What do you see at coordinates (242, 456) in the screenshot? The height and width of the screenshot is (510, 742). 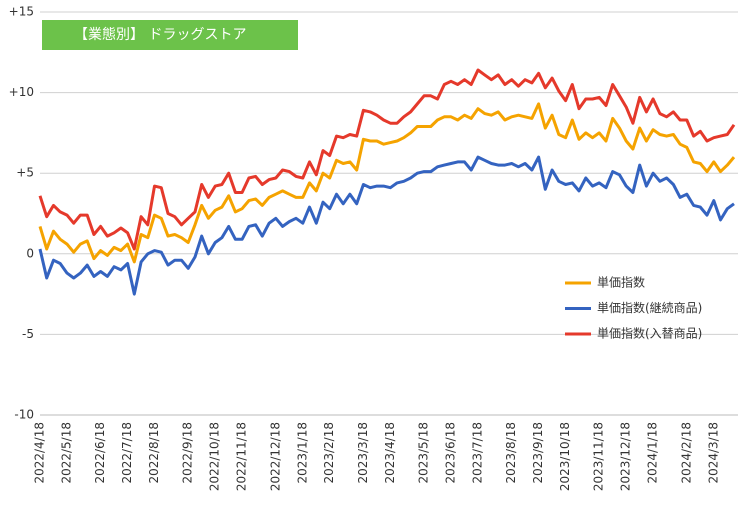 I see `x-tick-label: 2022/11/18` at bounding box center [242, 456].